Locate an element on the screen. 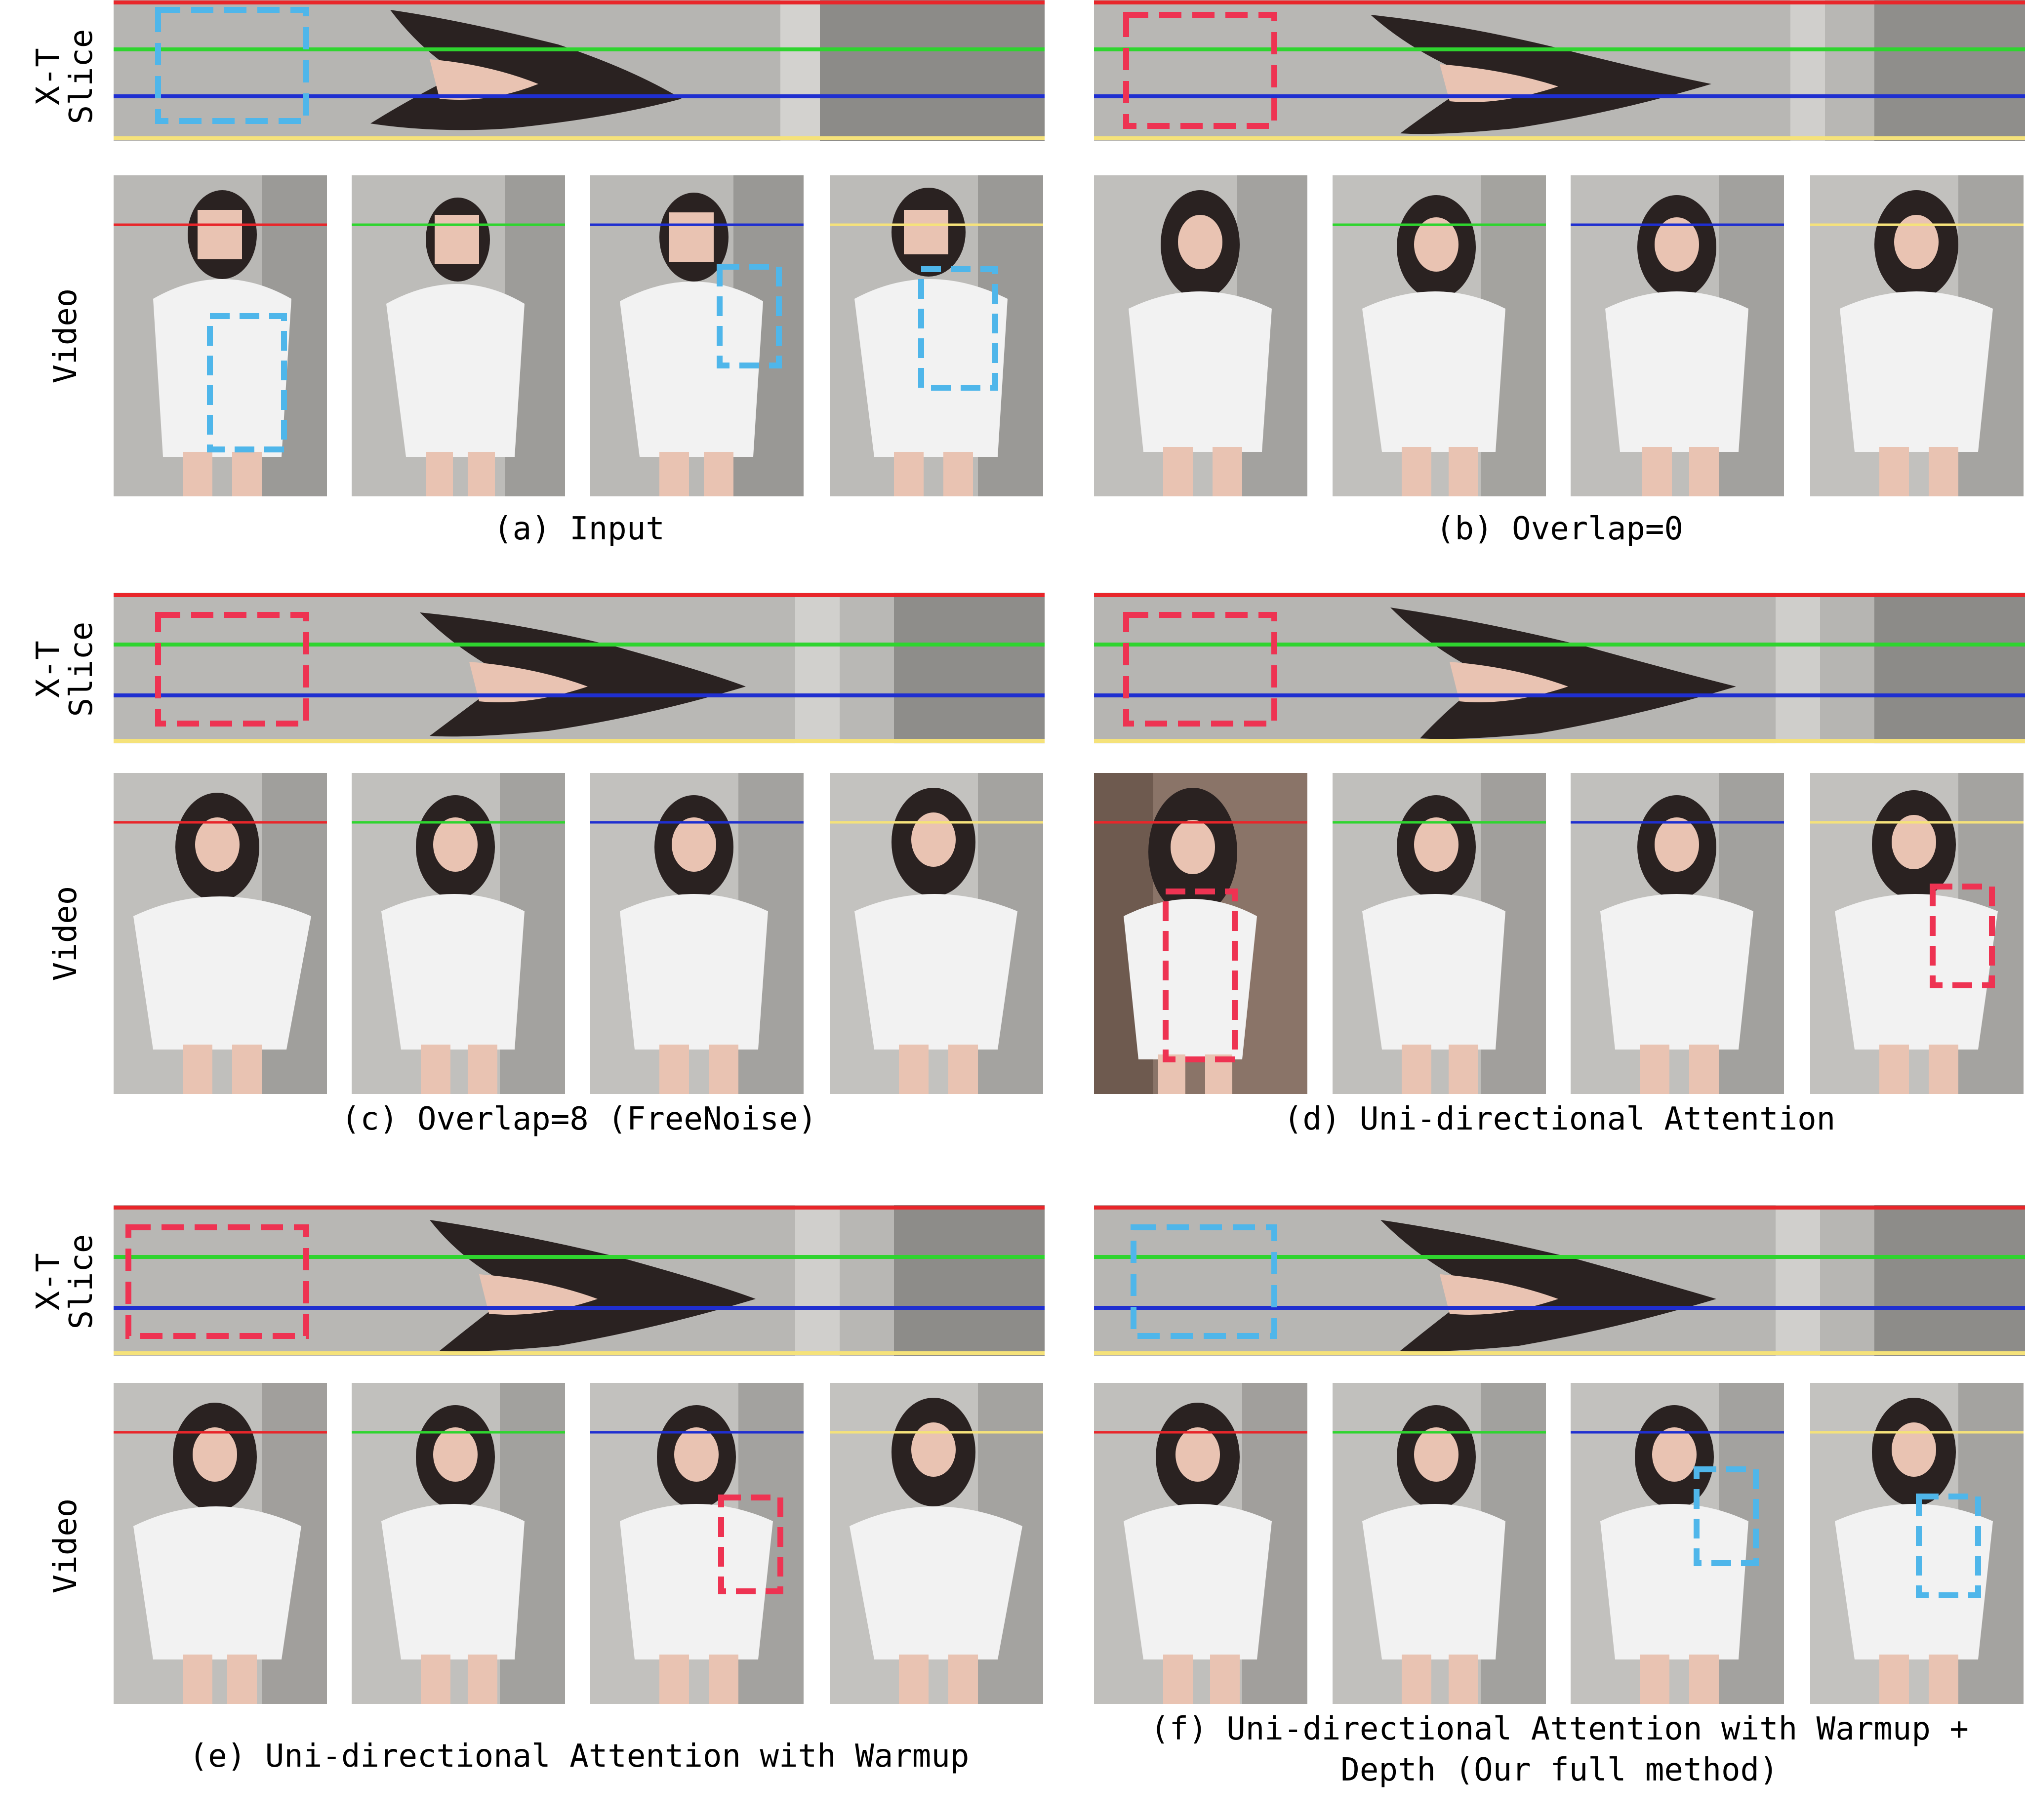  xt-slice-a is located at coordinates (579, 70).